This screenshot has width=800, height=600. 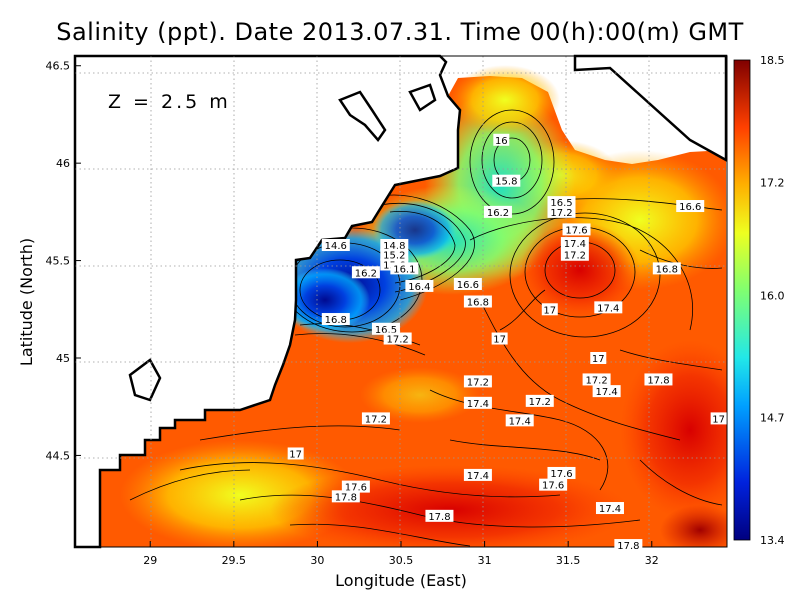 I want to click on contour-label: 15.8, so click(x=506, y=181).